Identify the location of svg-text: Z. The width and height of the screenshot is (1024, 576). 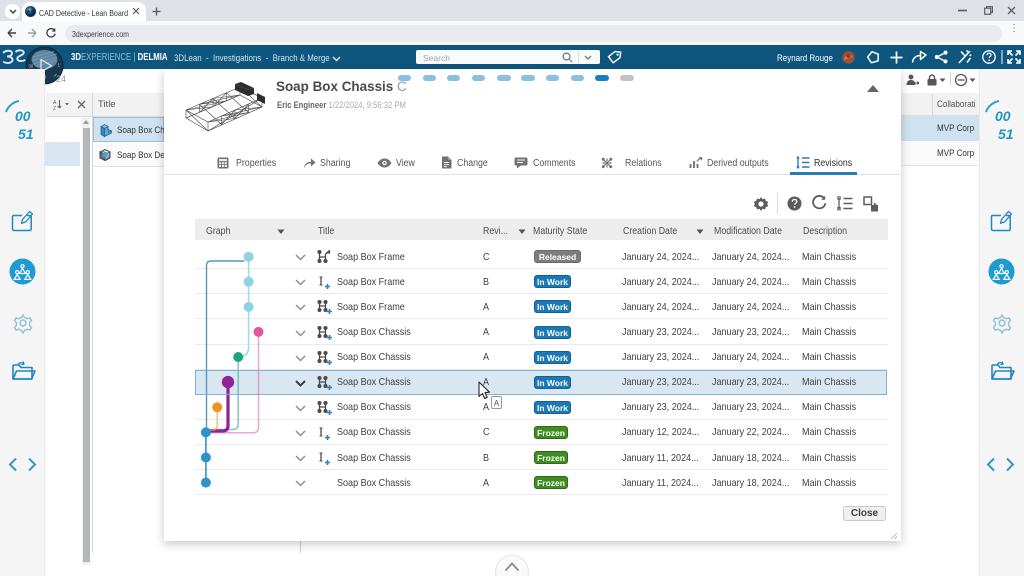
(54, 108).